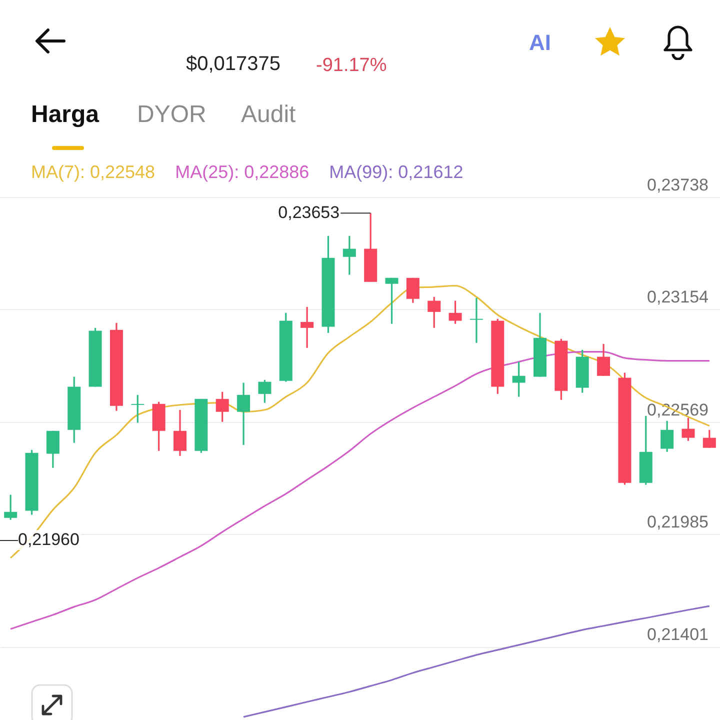 This screenshot has height=720, width=720. What do you see at coordinates (233, 64) in the screenshot?
I see `chart-title: $0,017375` at bounding box center [233, 64].